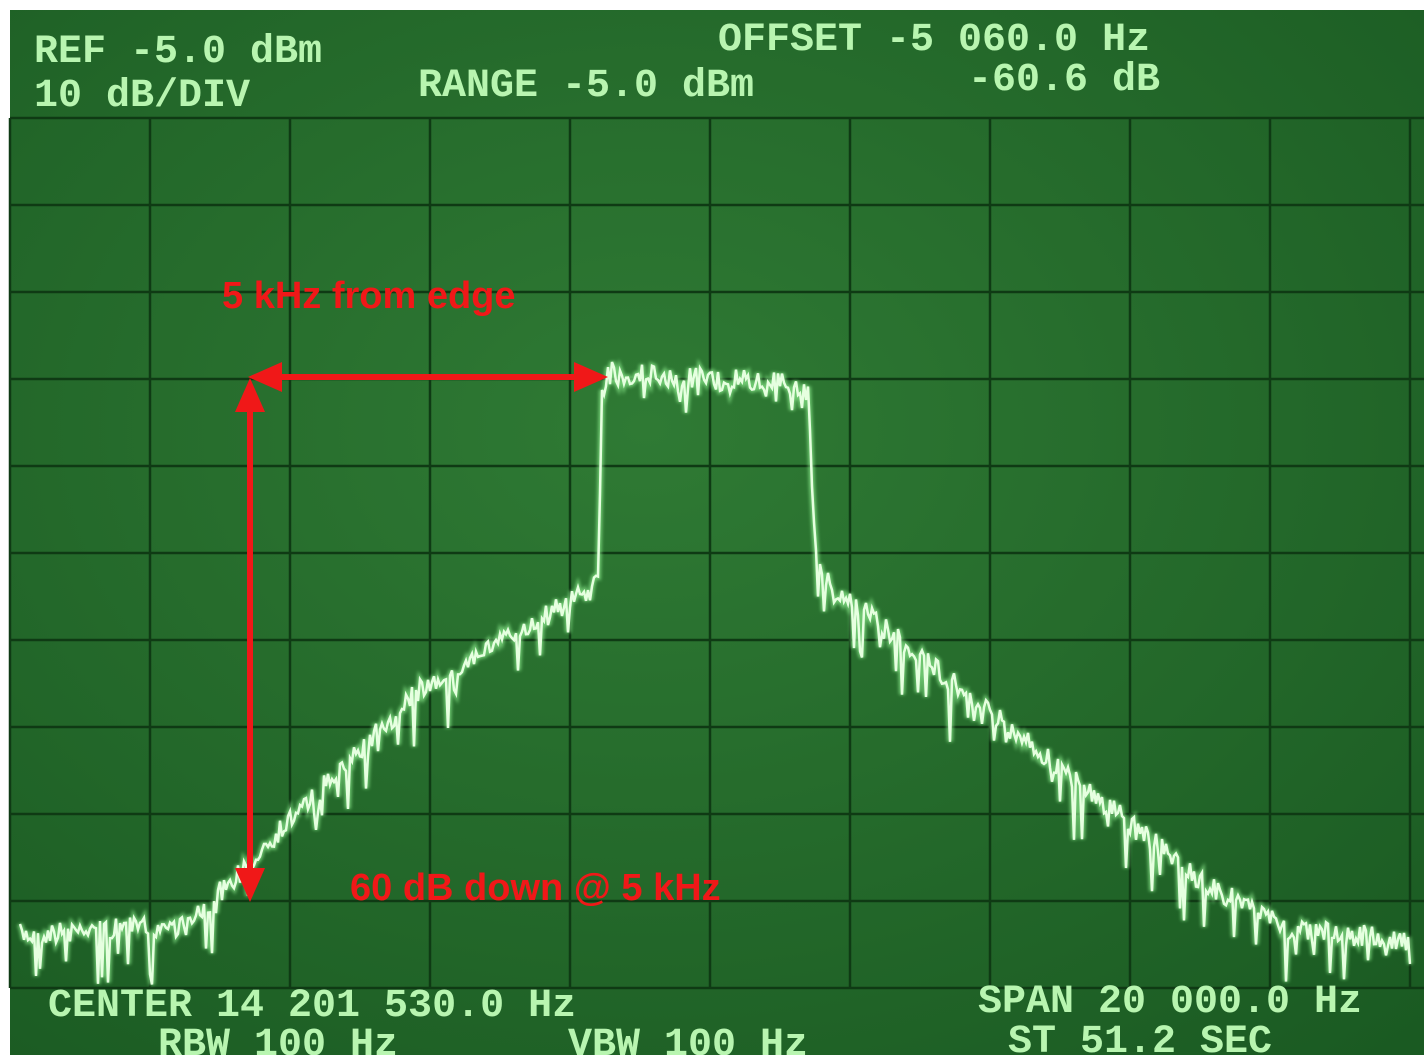 The image size is (1424, 1055). Describe the element at coordinates (1140, 1037) in the screenshot. I see `sweep-time: ST 51.2 SEC` at that location.